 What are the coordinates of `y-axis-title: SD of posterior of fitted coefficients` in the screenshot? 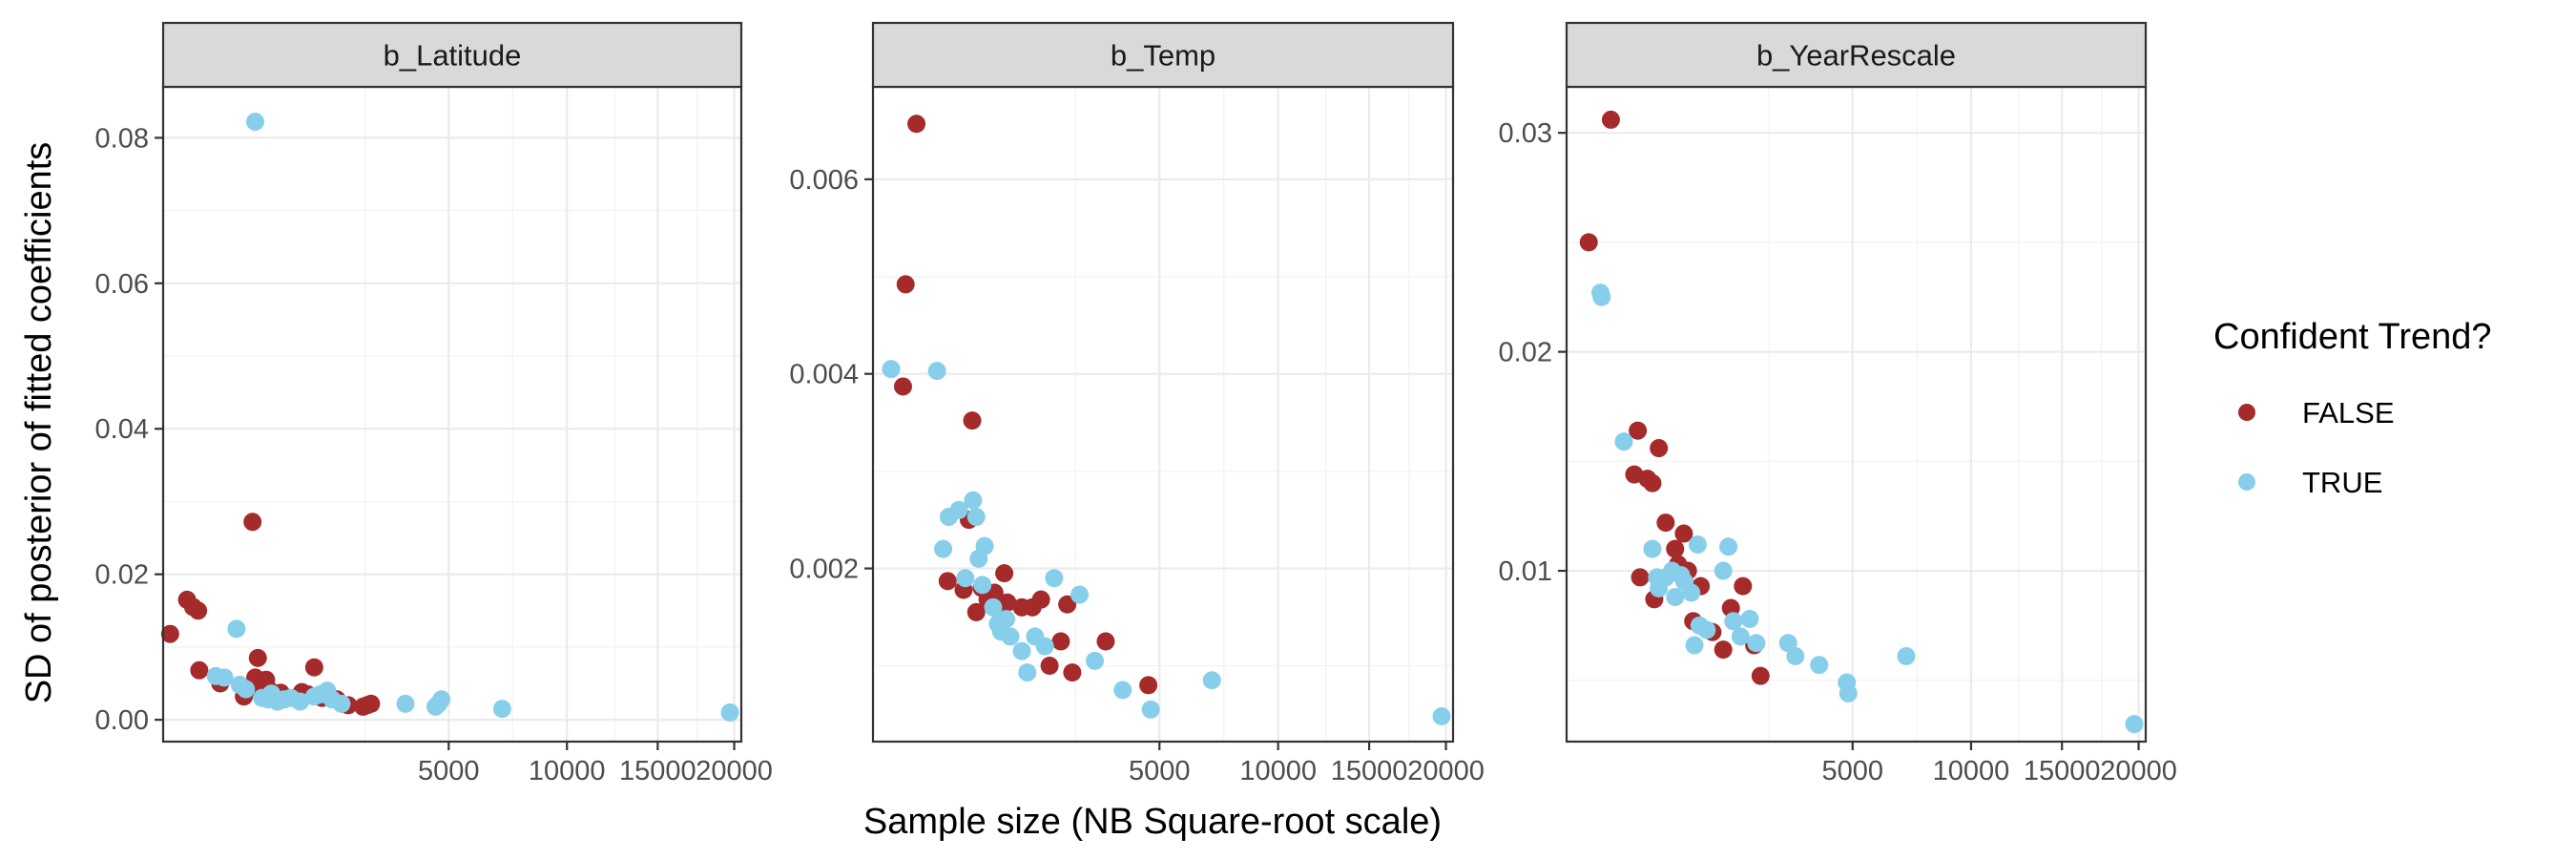 It's located at (39, 423).